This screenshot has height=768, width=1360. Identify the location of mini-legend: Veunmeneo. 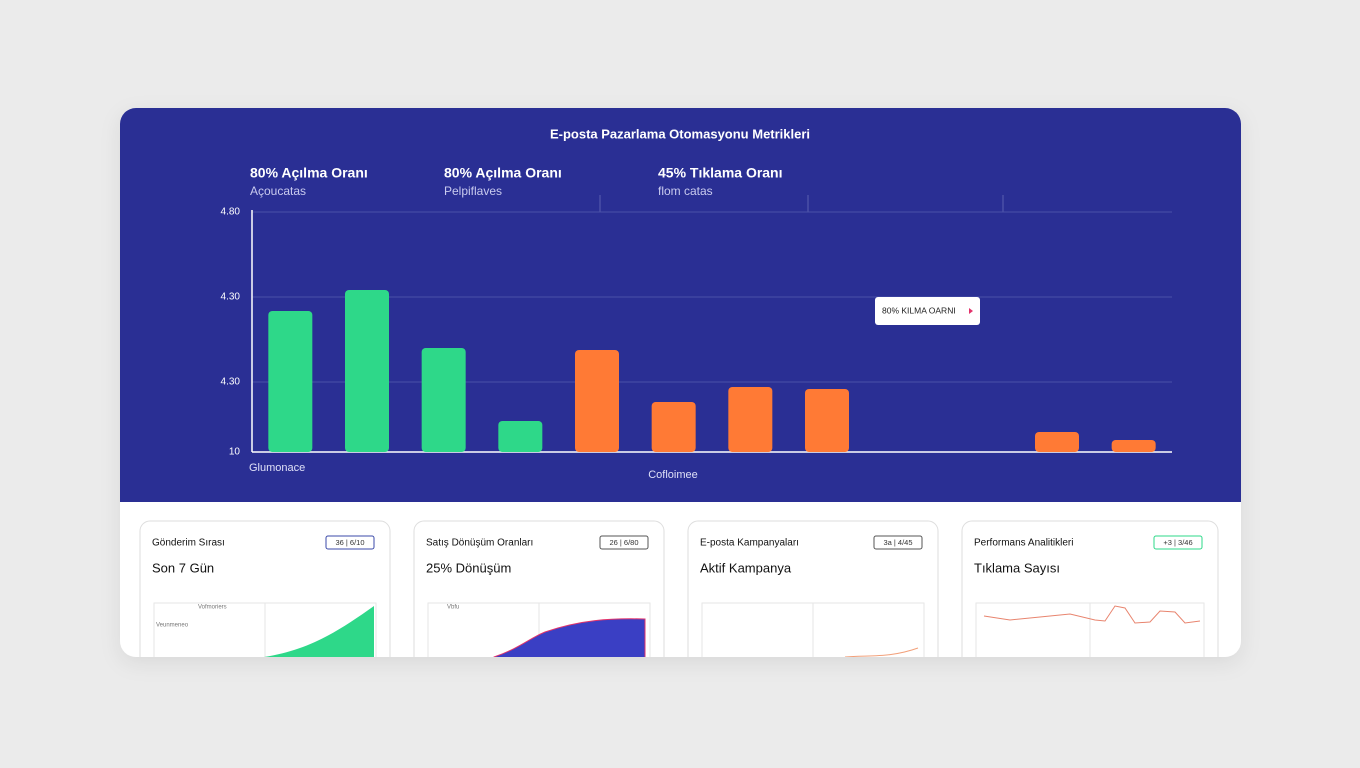
(172, 626).